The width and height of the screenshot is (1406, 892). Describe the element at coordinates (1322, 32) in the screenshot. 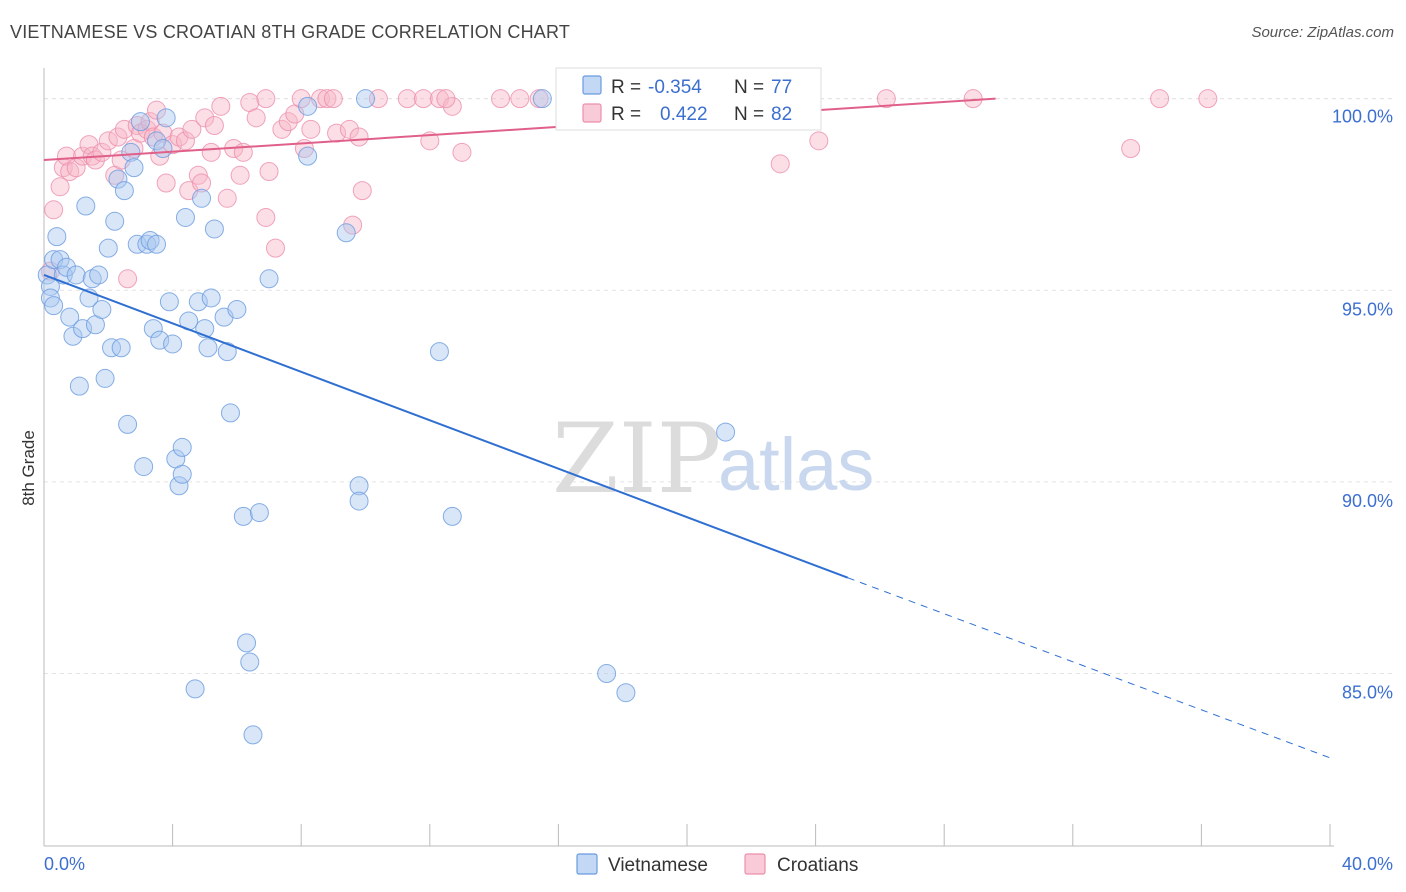

I see `source-credit: Source: ZipAtlas.com` at that location.